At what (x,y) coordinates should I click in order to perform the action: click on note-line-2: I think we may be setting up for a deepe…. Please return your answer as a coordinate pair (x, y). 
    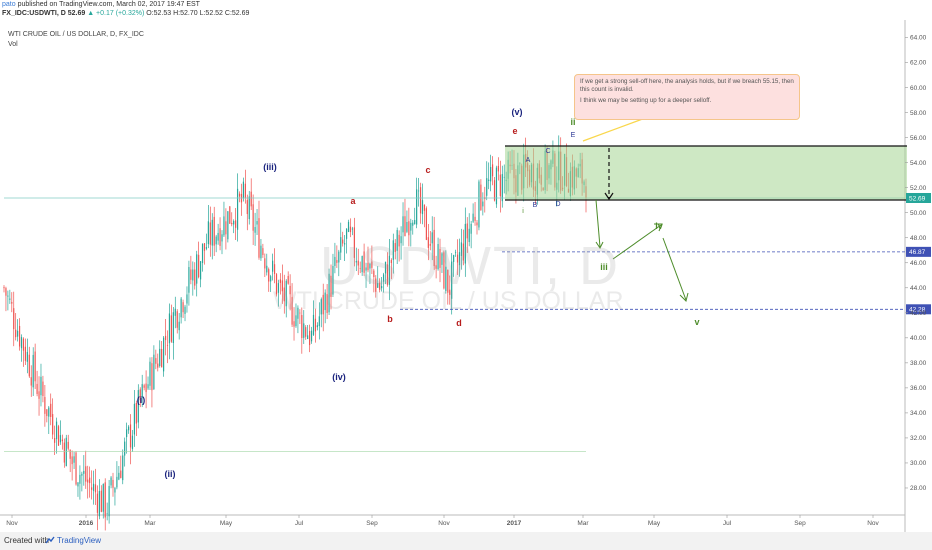
    Looking at the image, I should click on (646, 101).